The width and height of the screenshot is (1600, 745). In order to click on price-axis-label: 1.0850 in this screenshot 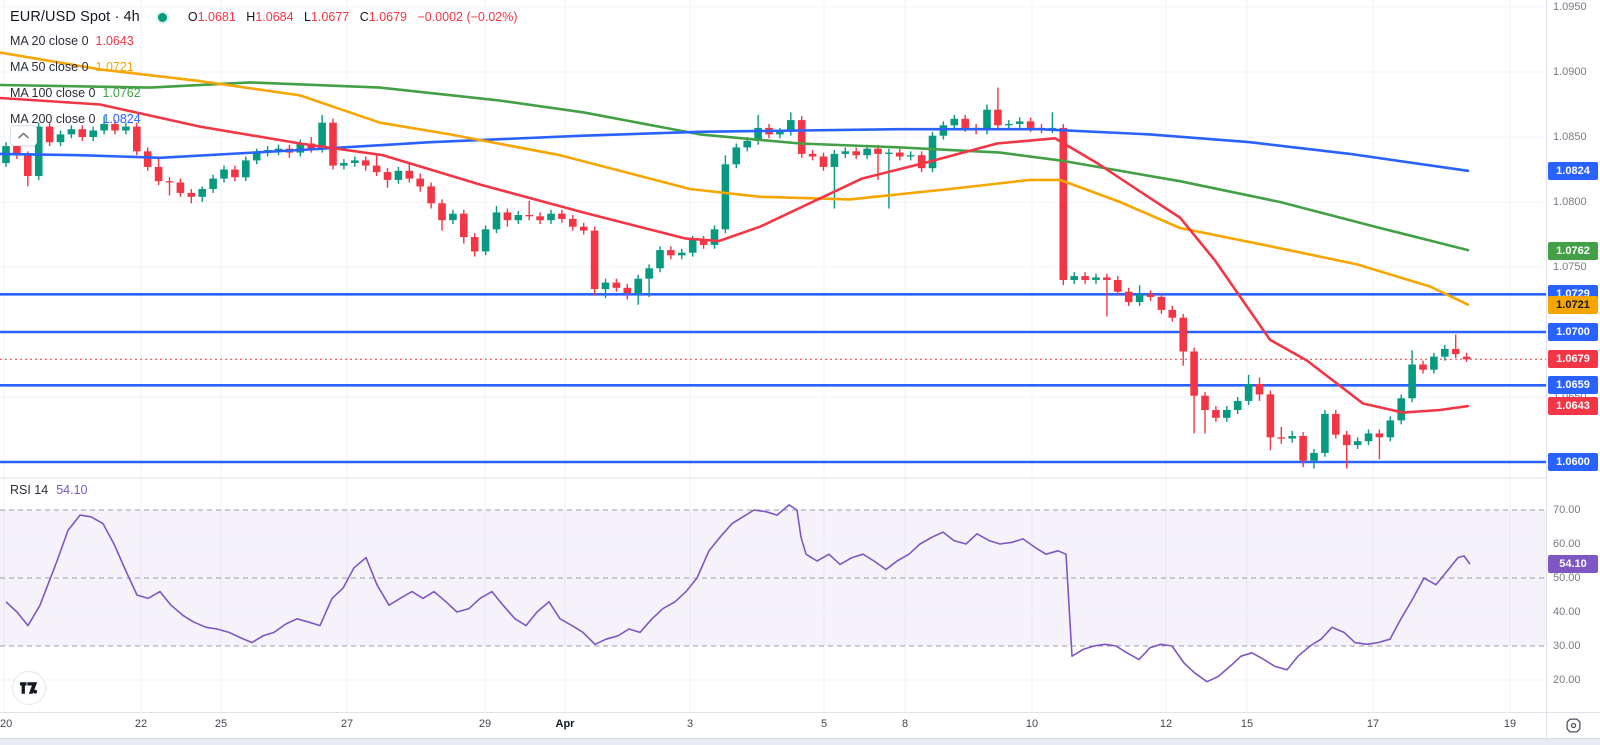, I will do `click(1570, 137)`.